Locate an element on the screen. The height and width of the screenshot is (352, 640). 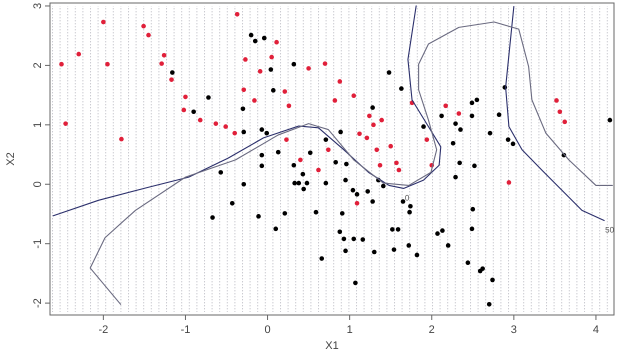
x-tick-label: 3 is located at coordinates (513, 330).